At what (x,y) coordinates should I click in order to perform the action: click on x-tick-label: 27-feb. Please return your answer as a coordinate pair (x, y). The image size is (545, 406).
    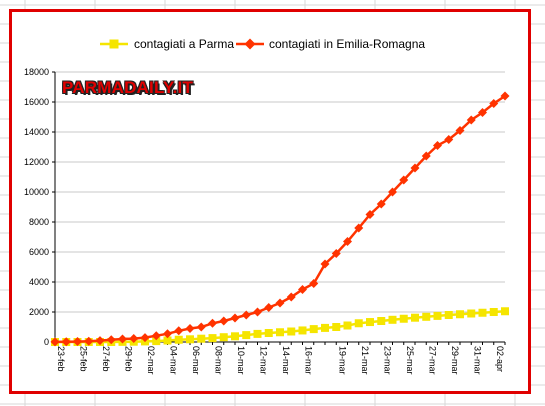
    Looking at the image, I should click on (106, 359).